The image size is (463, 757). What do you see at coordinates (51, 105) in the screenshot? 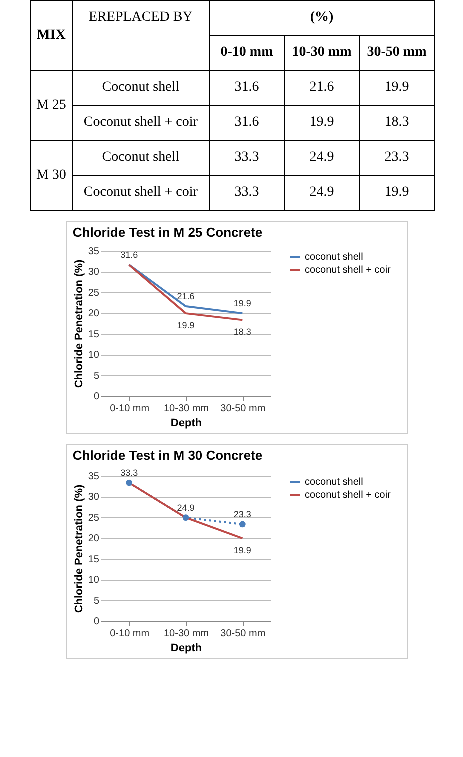
I see `text: M 25` at bounding box center [51, 105].